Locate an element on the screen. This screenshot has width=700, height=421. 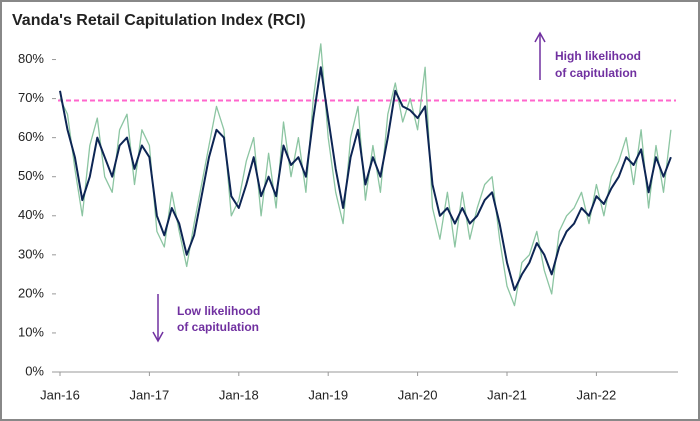
y-tick-label: 50% is located at coordinates (31, 175).